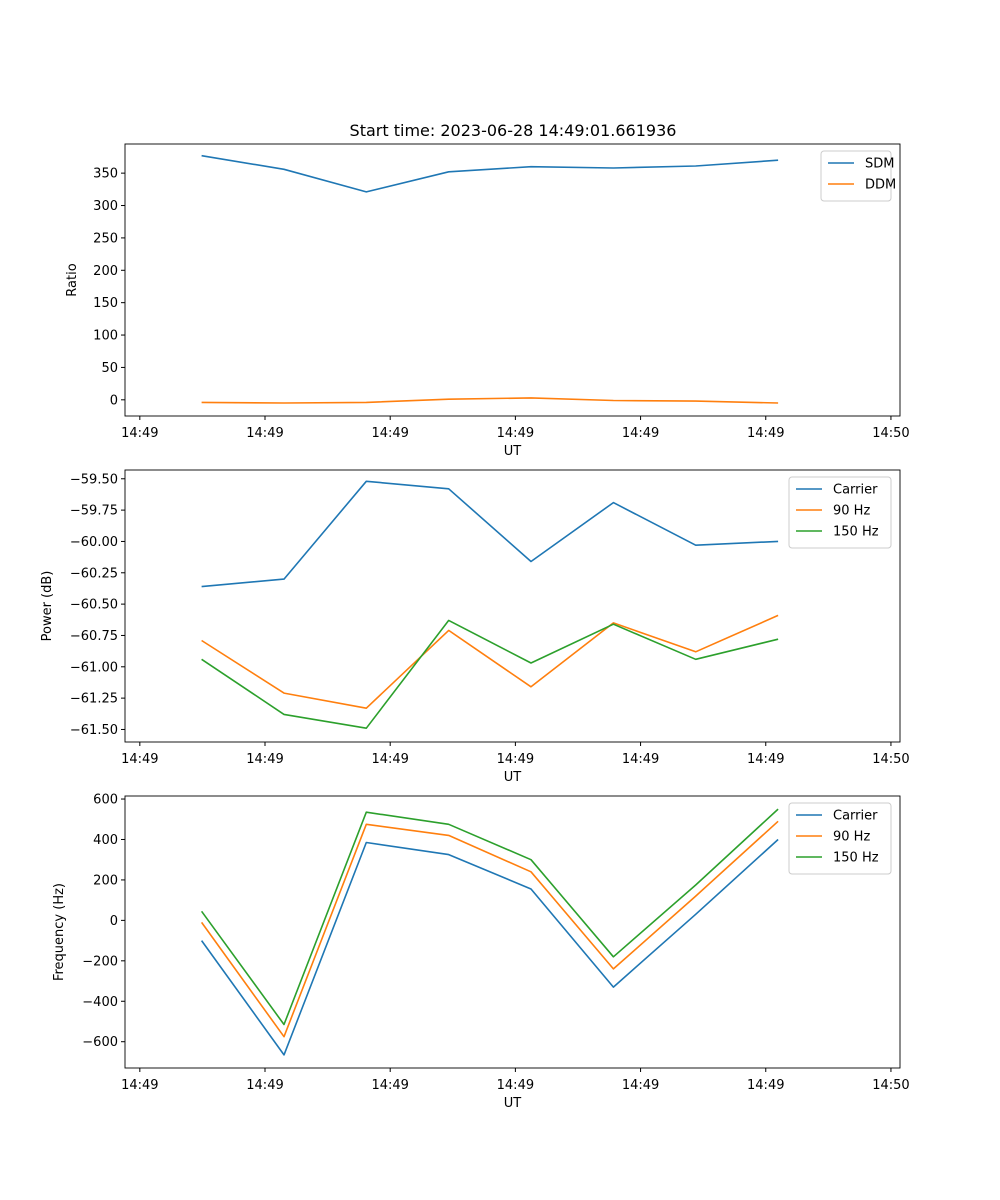 This screenshot has width=1000, height=1200. What do you see at coordinates (94, 699) in the screenshot?
I see `y-tick-label: −61.25` at bounding box center [94, 699].